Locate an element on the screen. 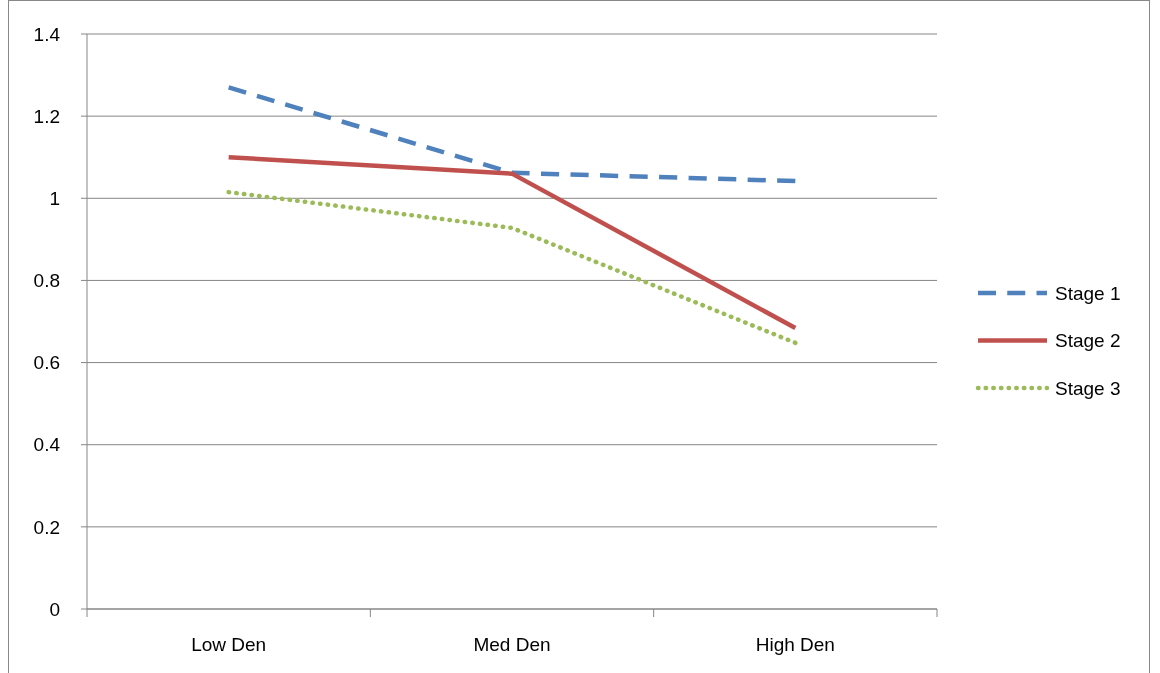 The height and width of the screenshot is (673, 1160). legend-label: Stage 3 is located at coordinates (1088, 388).